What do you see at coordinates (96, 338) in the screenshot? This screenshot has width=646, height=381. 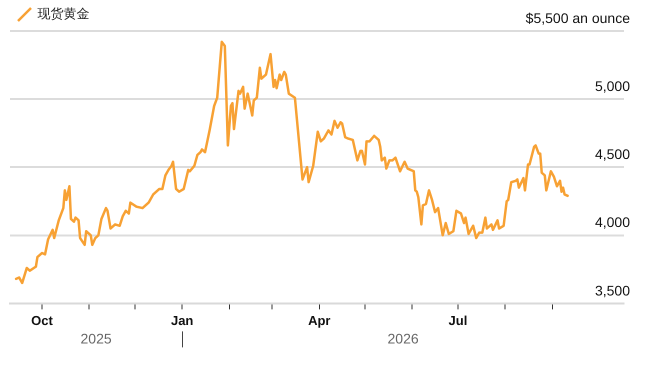 I see `text: 2025` at bounding box center [96, 338].